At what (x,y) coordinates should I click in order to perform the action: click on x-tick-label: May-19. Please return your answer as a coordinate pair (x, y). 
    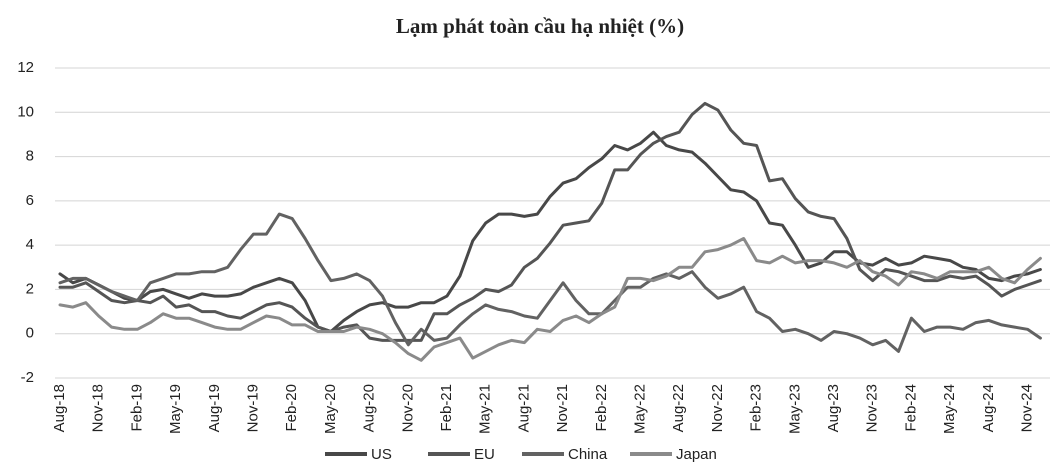
    Looking at the image, I should click on (175, 409).